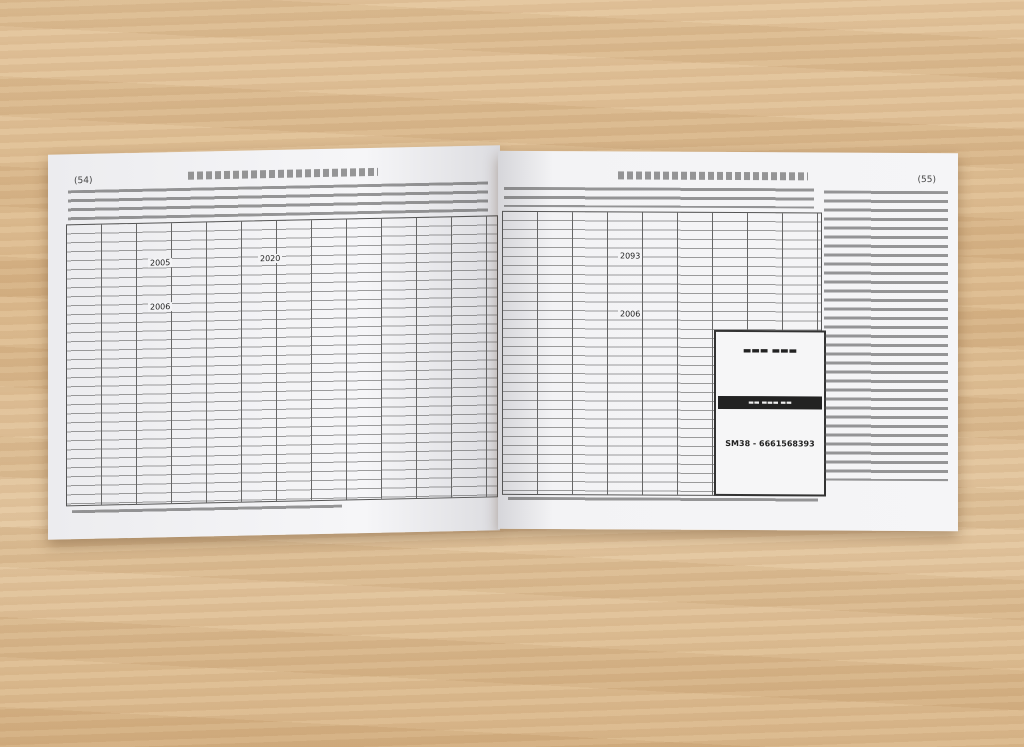  Describe the element at coordinates (270, 258) in the screenshot. I see `year-label: 2020` at that location.